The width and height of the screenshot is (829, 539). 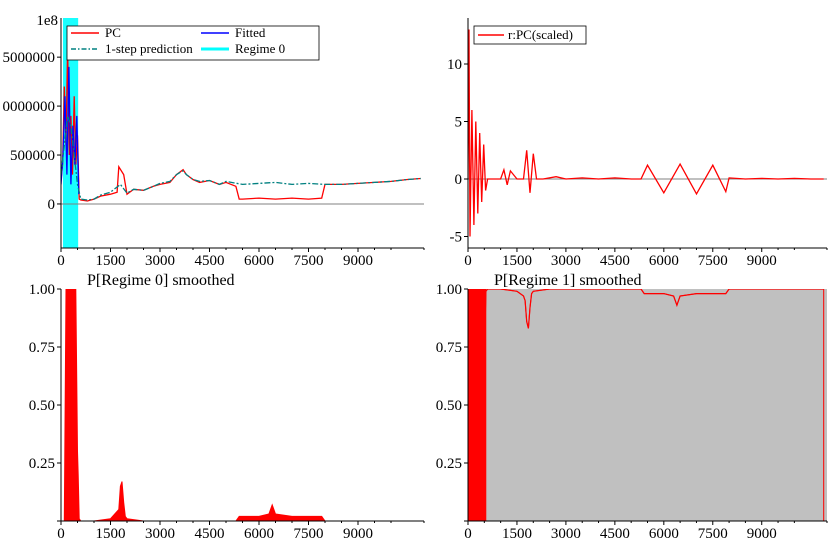 I want to click on axis-multiplier-label: 1e8, so click(x=47, y=21).